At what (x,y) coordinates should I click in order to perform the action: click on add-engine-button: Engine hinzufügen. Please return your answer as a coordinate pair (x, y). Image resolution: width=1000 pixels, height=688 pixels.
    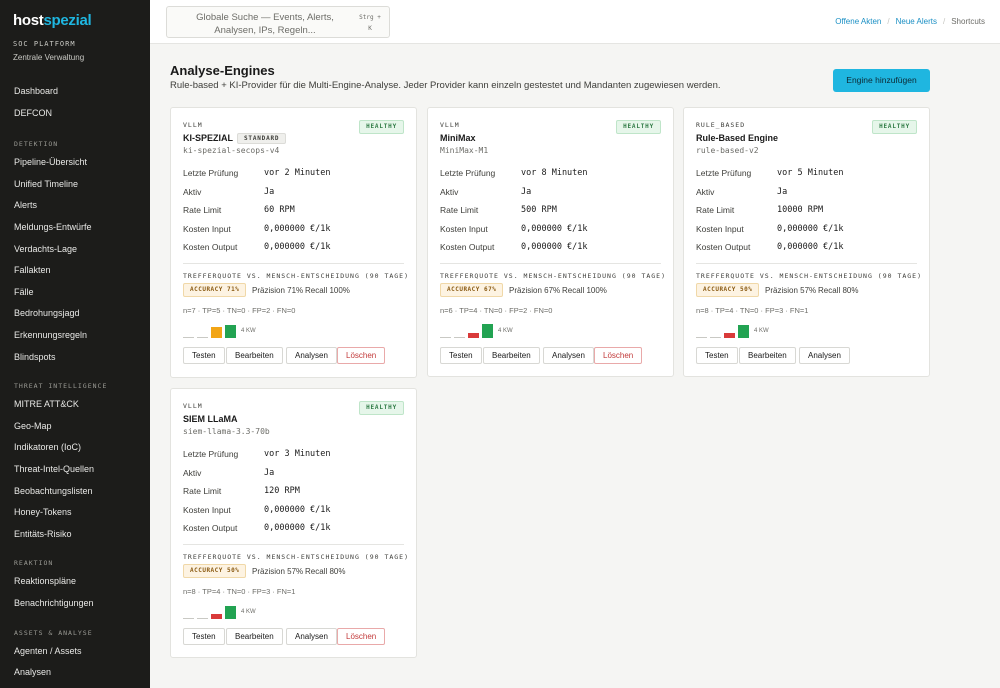
    Looking at the image, I should click on (881, 80).